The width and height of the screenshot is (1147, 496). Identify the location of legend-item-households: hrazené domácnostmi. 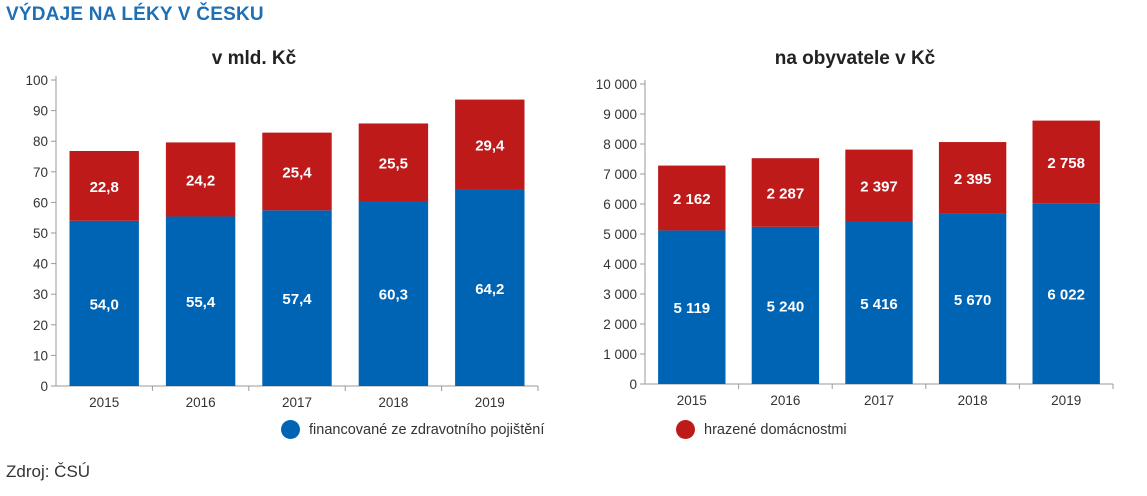
(761, 429).